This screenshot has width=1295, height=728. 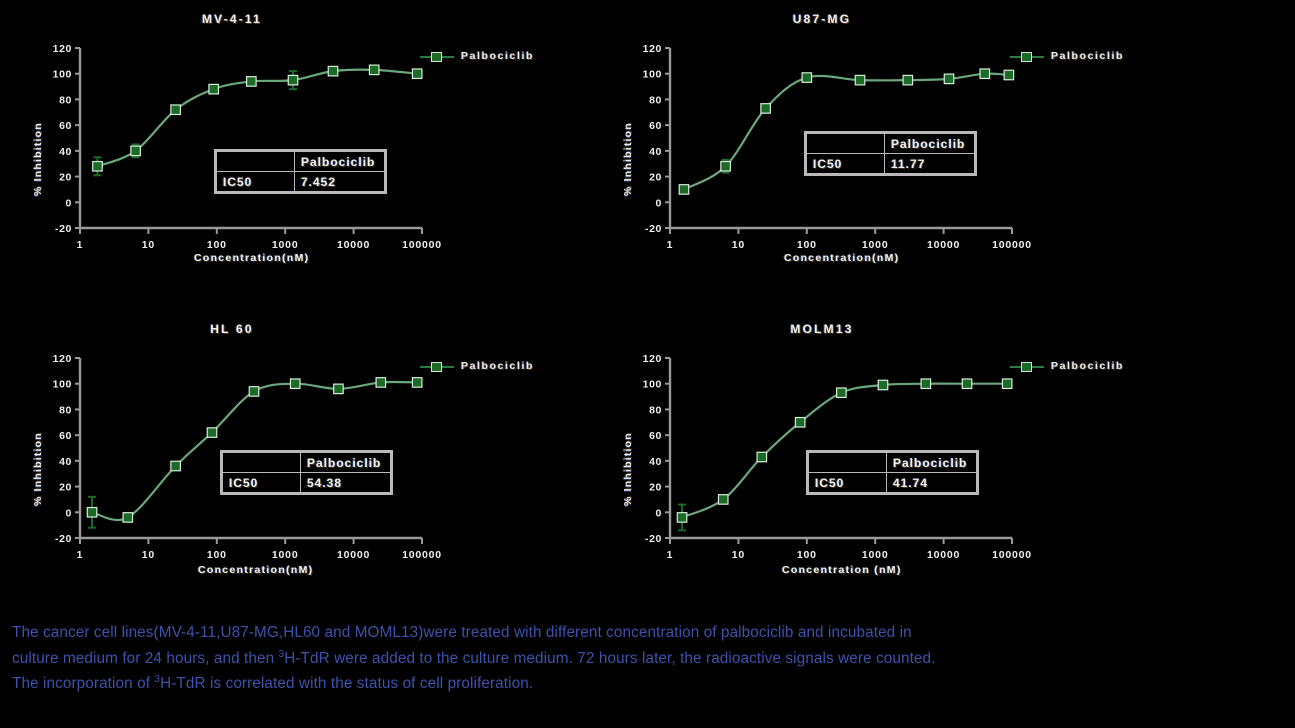 I want to click on panel-title: HL 60, so click(x=232, y=329).